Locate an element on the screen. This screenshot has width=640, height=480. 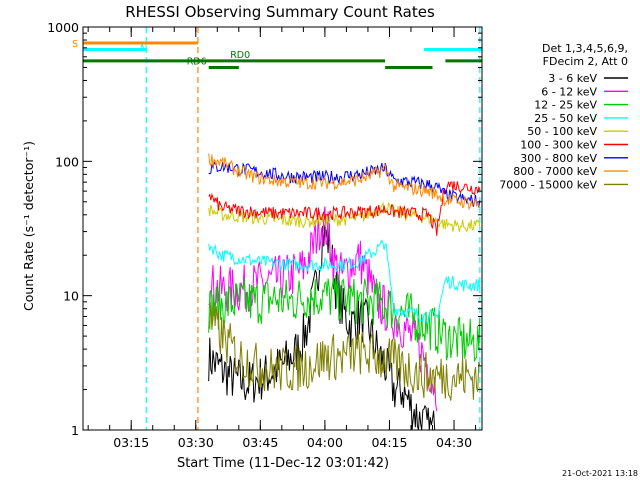
legend-header: Det 1,3,4,5,6,9, FDecim 2, Att 0 is located at coordinates (585, 55).